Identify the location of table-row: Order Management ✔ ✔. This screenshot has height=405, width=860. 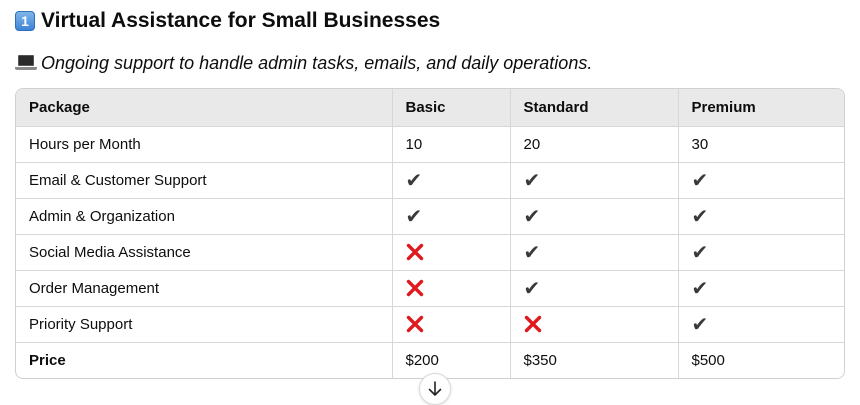
(430, 288).